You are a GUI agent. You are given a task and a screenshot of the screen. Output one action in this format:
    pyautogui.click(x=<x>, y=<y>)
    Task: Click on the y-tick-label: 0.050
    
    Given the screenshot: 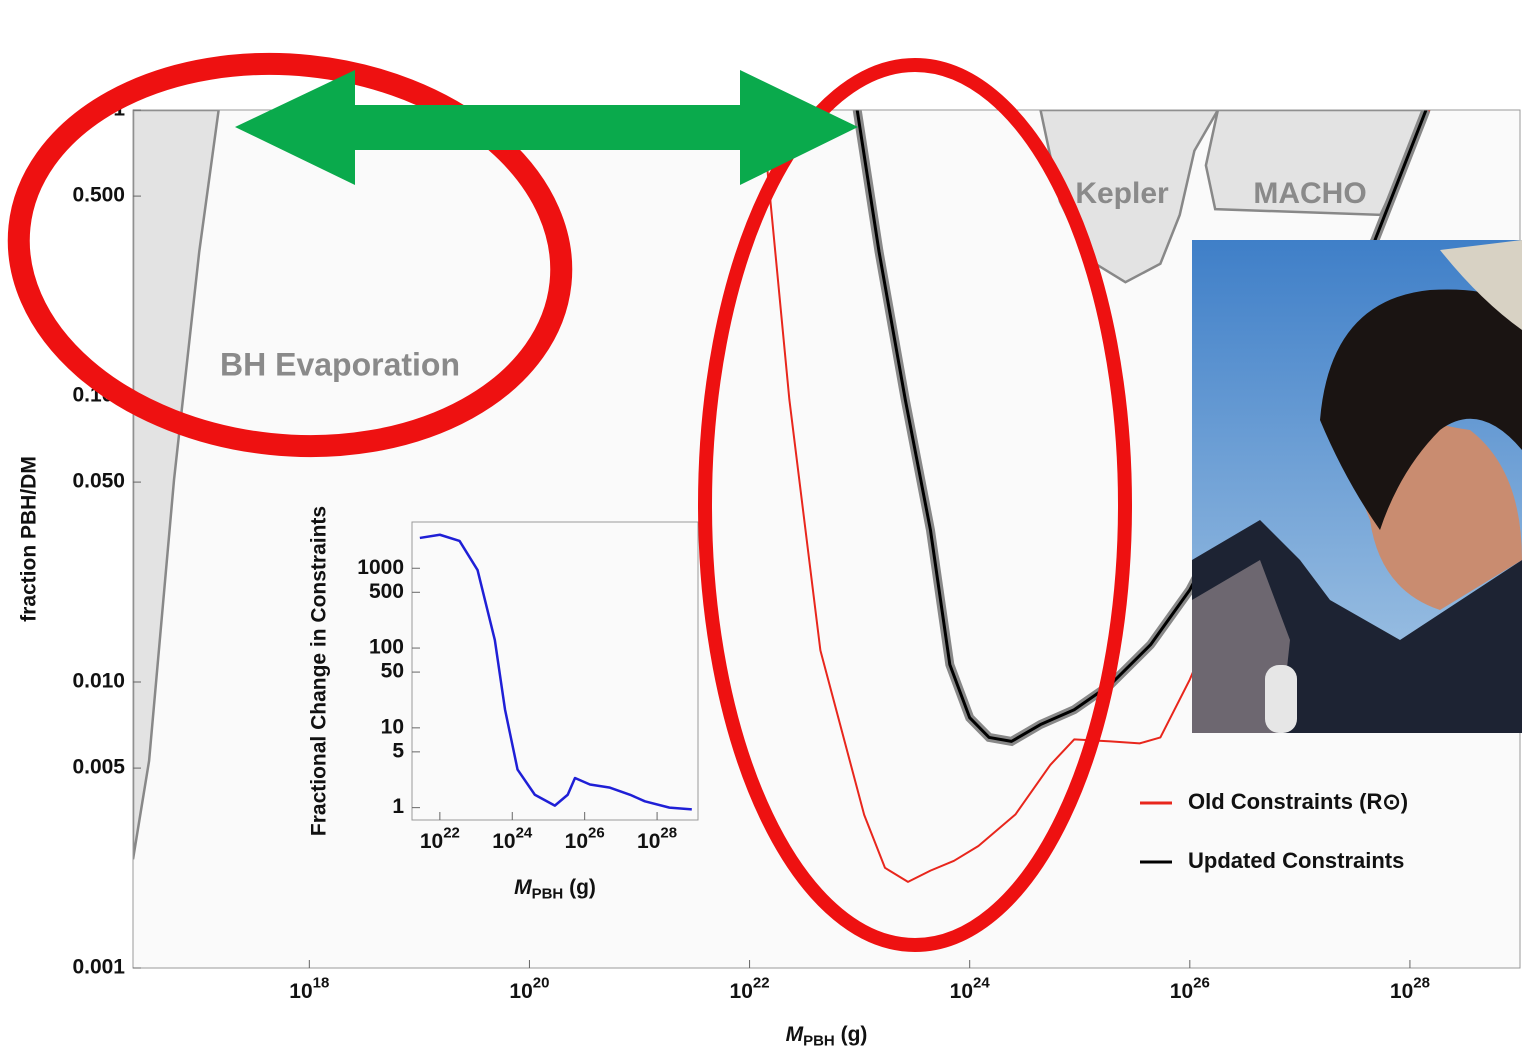 What is the action you would take?
    pyautogui.click(x=98, y=481)
    